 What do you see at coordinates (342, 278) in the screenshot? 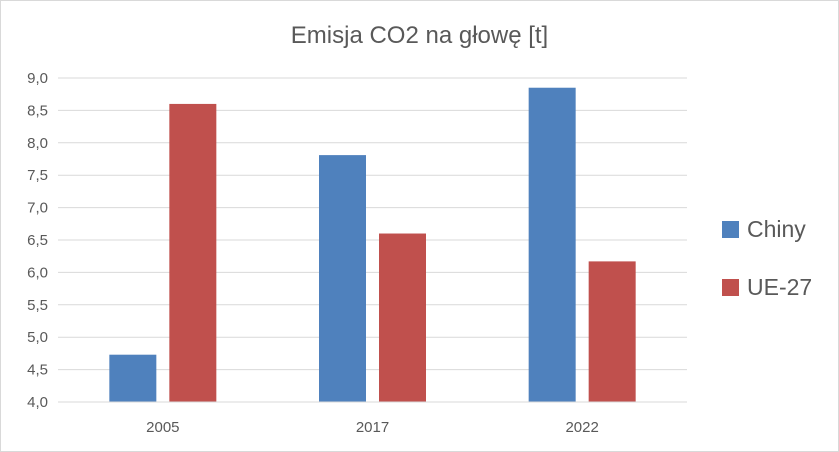
I see `bar-chiny-2017` at bounding box center [342, 278].